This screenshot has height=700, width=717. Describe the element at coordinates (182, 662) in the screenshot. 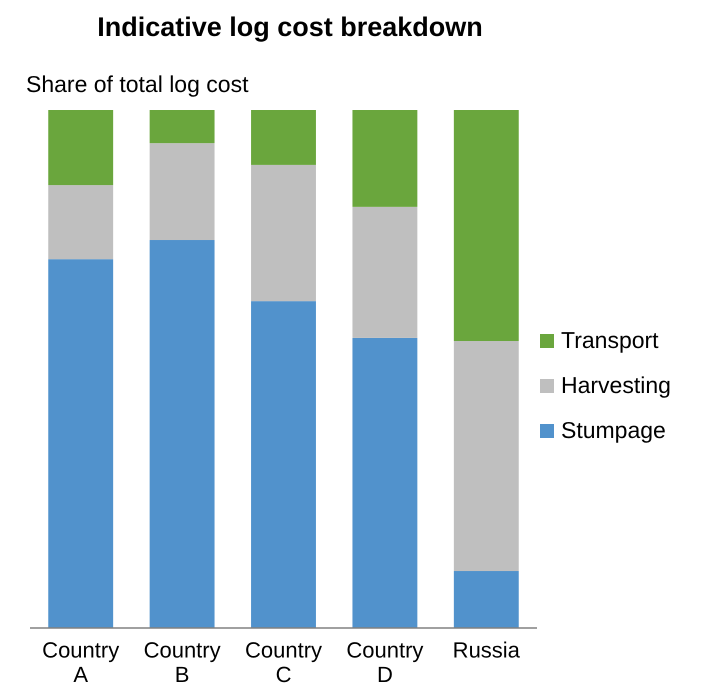

I see `x-tick-label: Country B` at that location.